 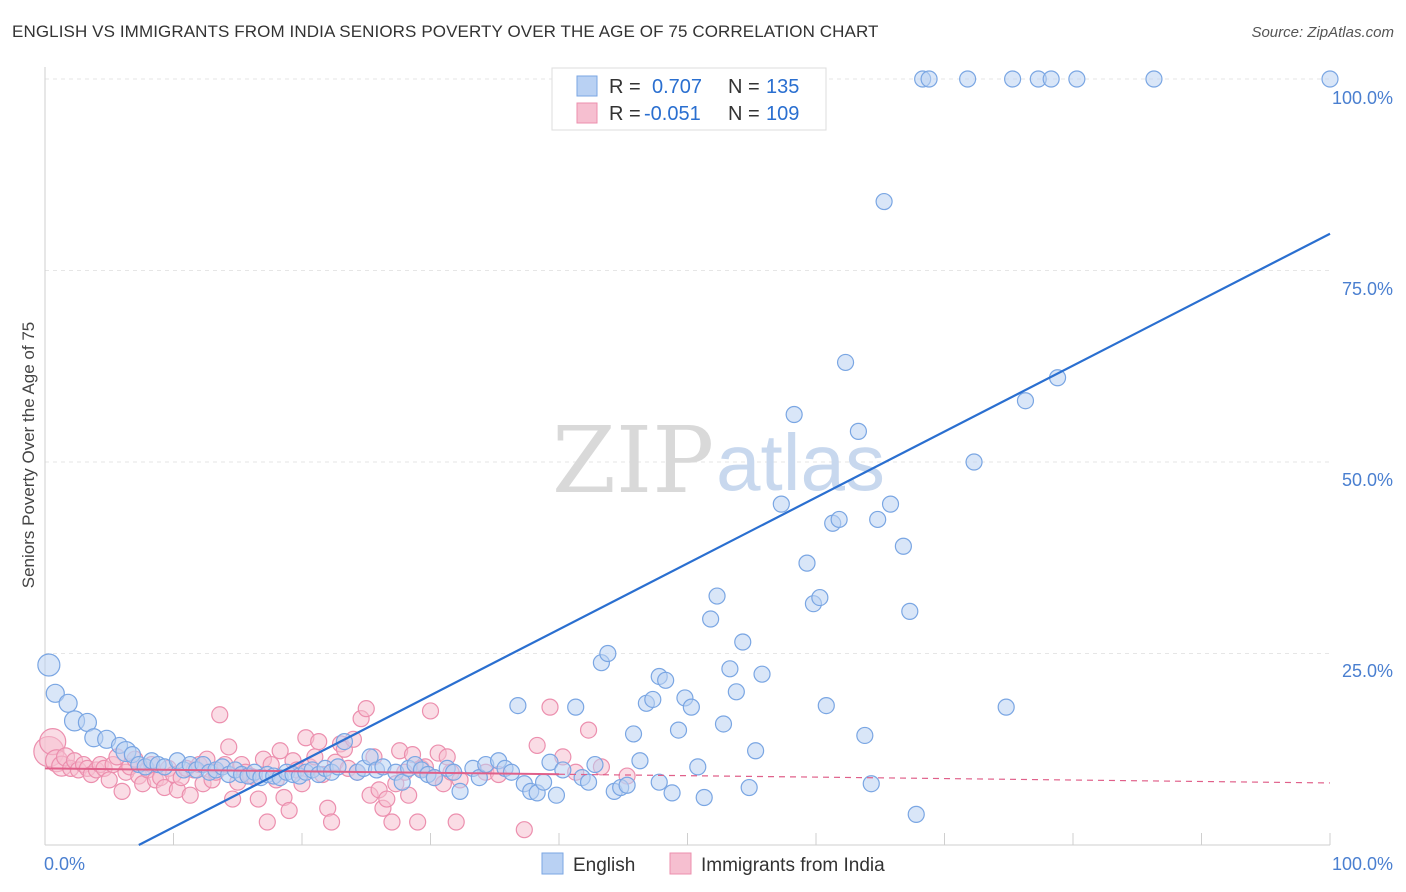 I want to click on india-trend-line-dashed, so click(x=944, y=778).